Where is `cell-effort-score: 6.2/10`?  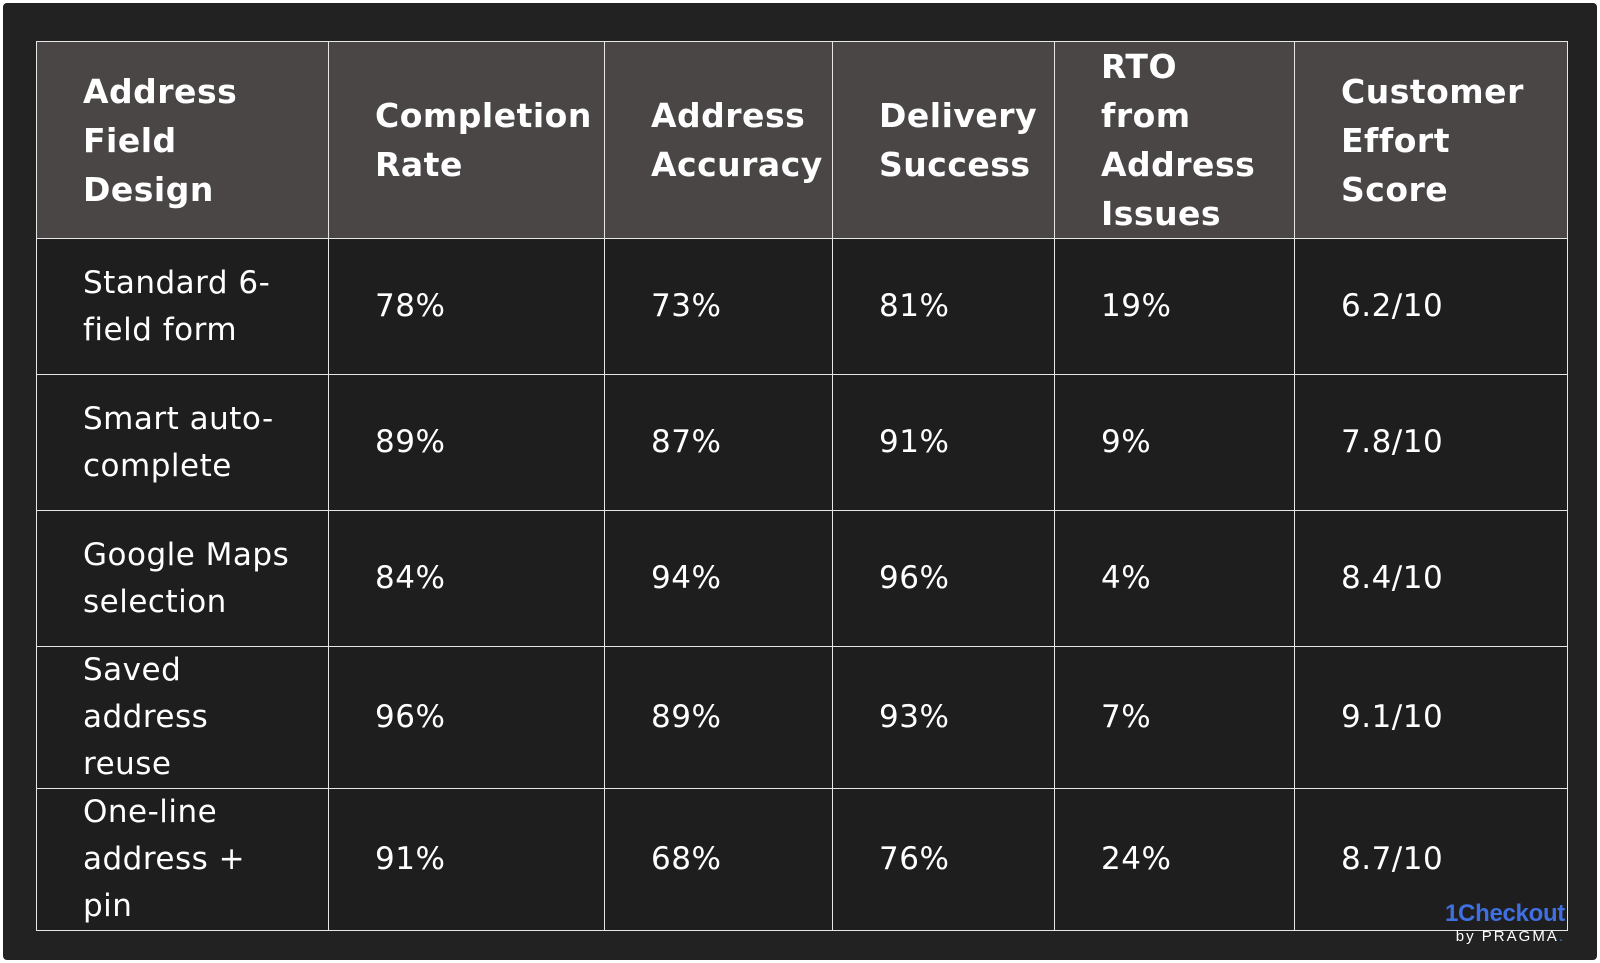 cell-effort-score: 6.2/10 is located at coordinates (1431, 306).